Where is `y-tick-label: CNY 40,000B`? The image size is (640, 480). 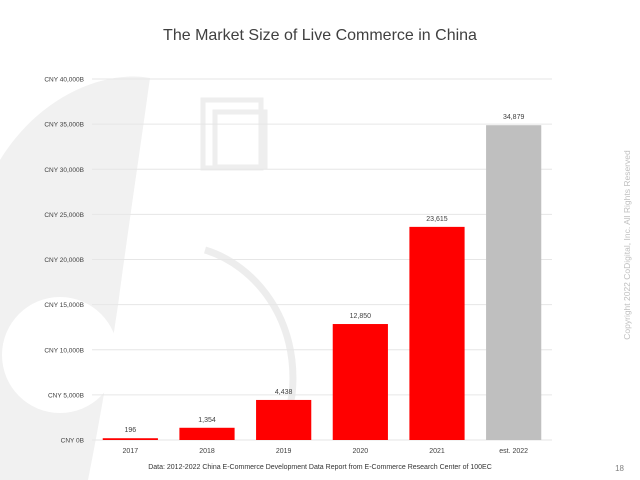
y-tick-label: CNY 40,000B is located at coordinates (64, 80).